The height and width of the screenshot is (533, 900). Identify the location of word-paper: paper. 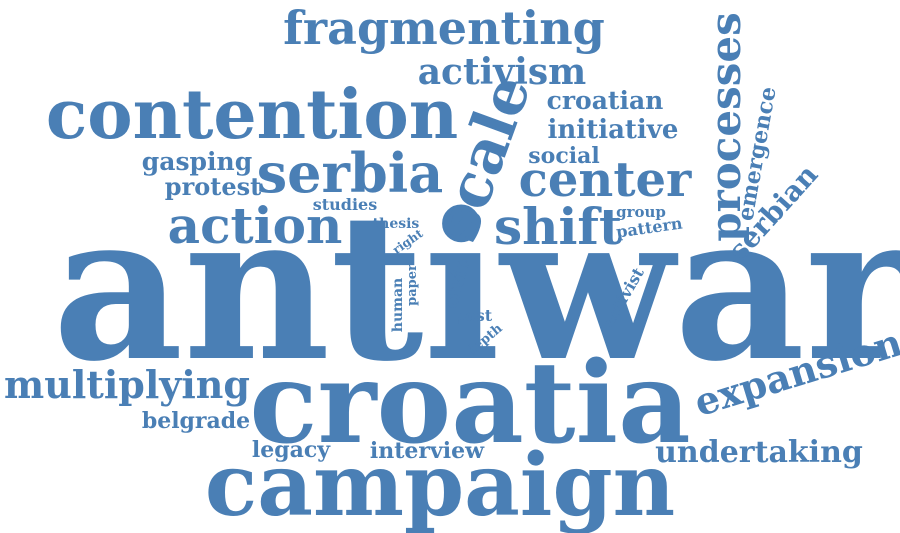
(412, 285).